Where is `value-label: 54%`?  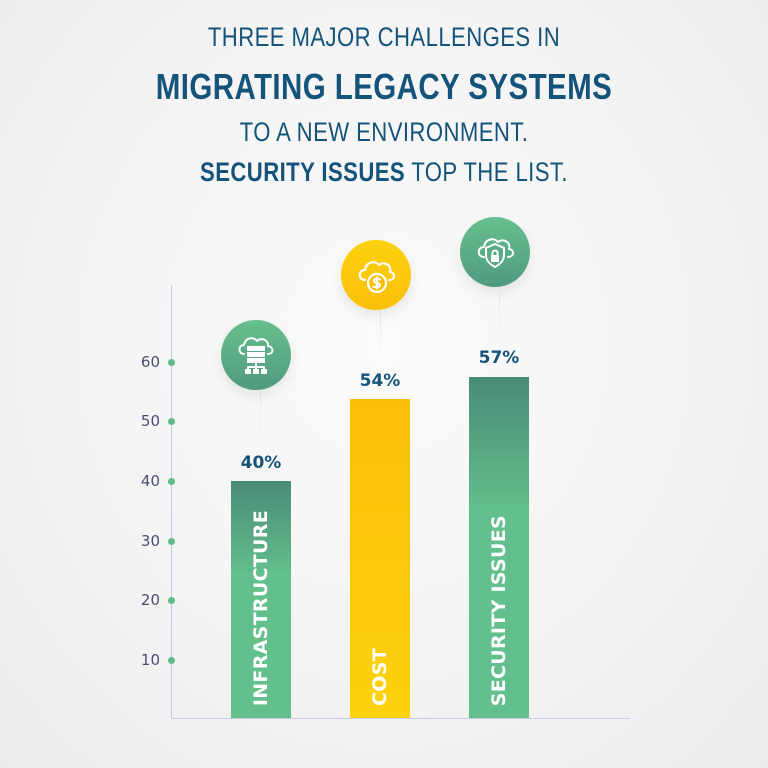 value-label: 54% is located at coordinates (380, 381).